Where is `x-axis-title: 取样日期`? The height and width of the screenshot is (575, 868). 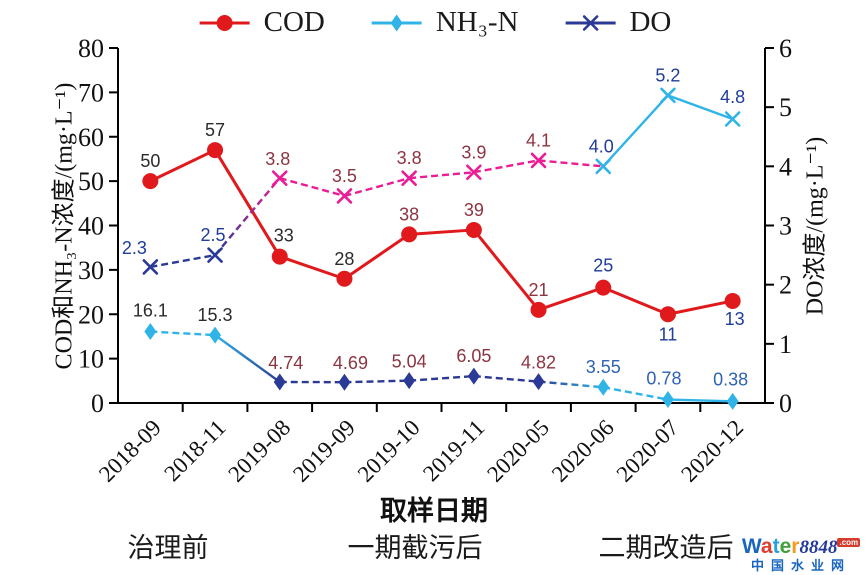 x-axis-title: 取样日期 is located at coordinates (434, 511).